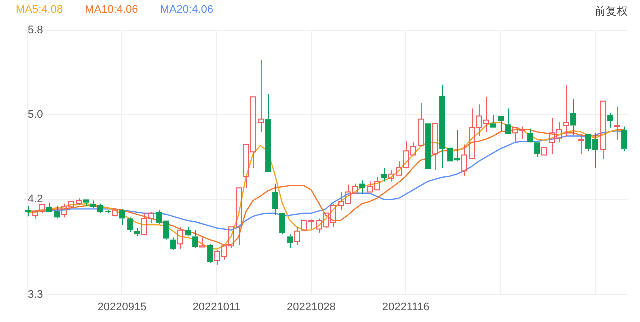 The height and width of the screenshot is (322, 640). What do you see at coordinates (406, 307) in the screenshot?
I see `x-tick-label: 20221116` at bounding box center [406, 307].